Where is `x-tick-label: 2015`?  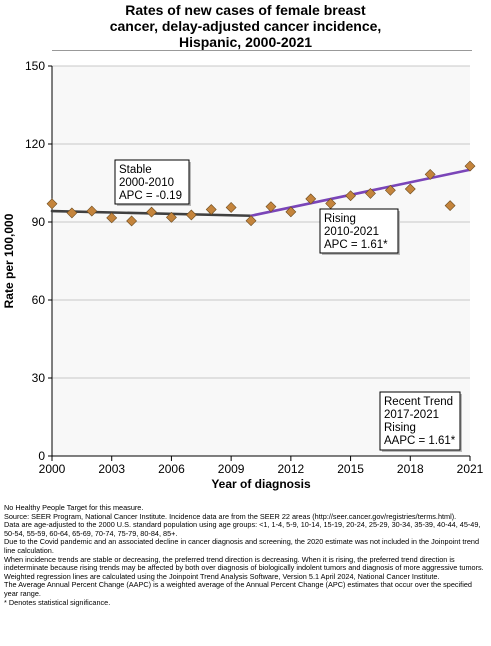
x-tick-label: 2015 is located at coordinates (350, 469).